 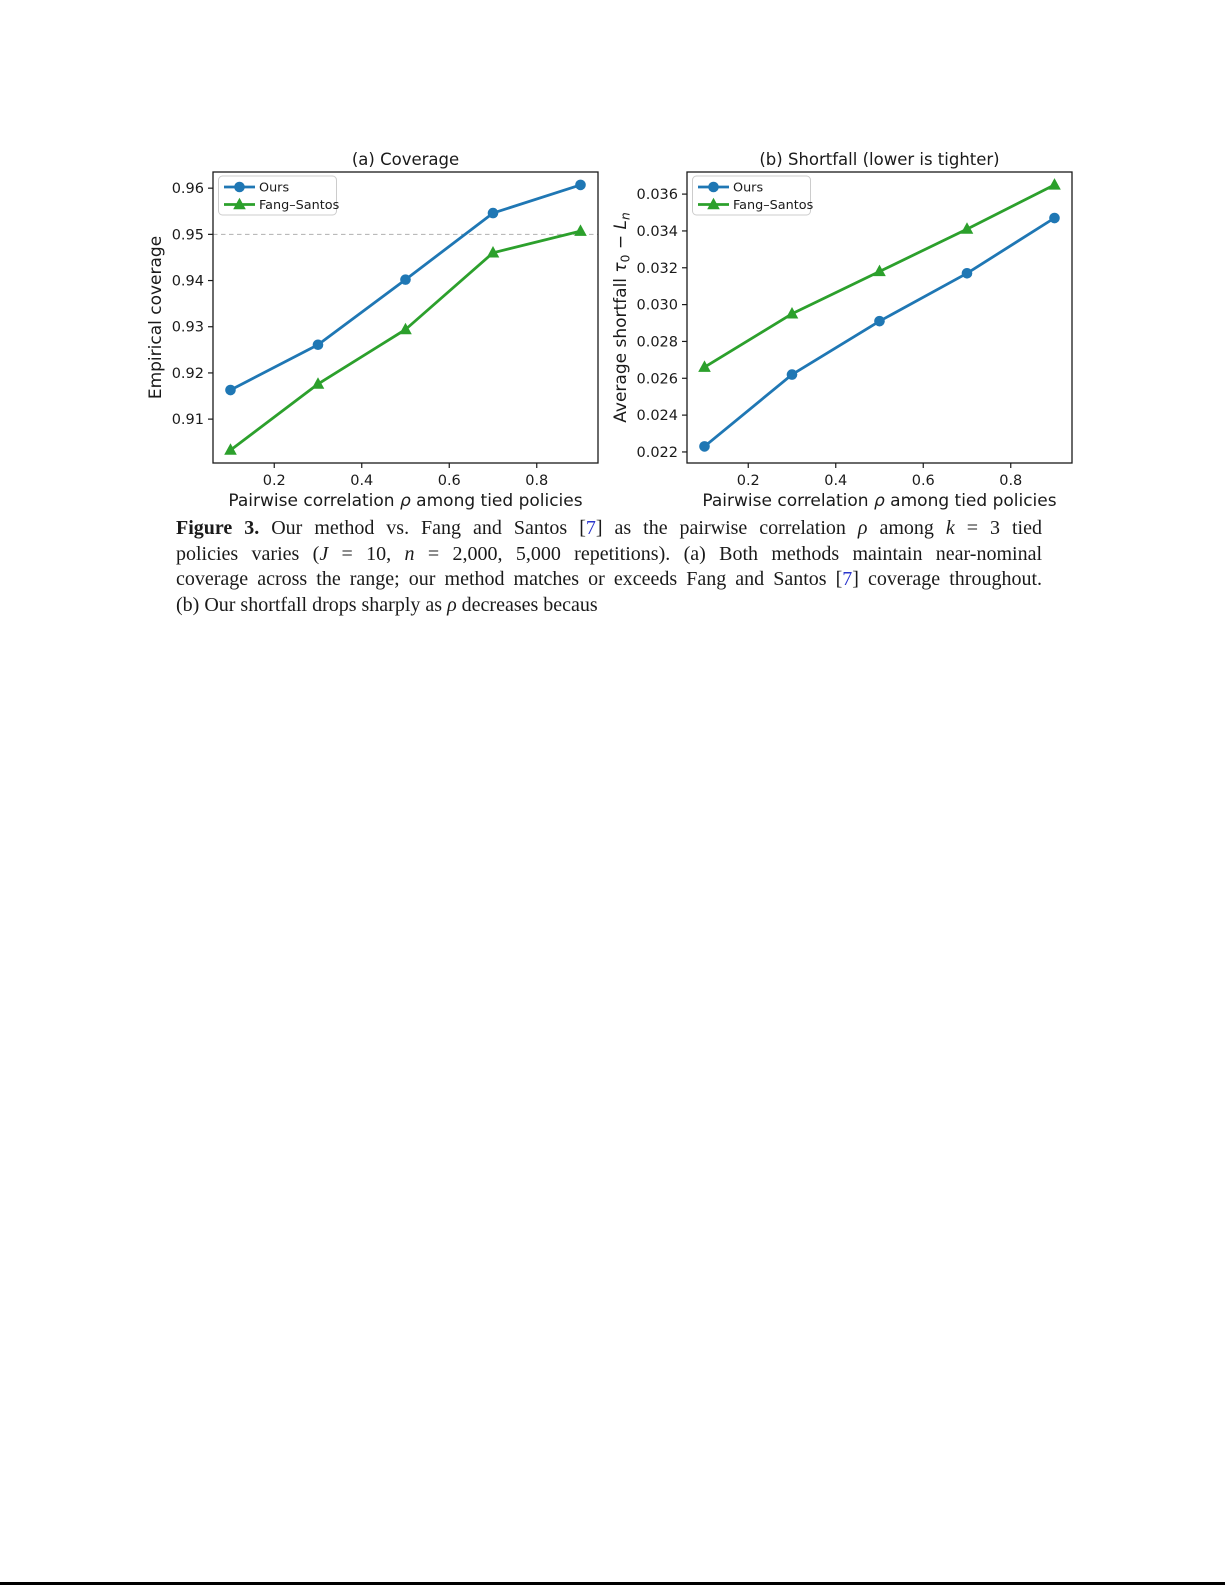 What do you see at coordinates (657, 379) in the screenshot?
I see `y-tick-label: 0.026` at bounding box center [657, 379].